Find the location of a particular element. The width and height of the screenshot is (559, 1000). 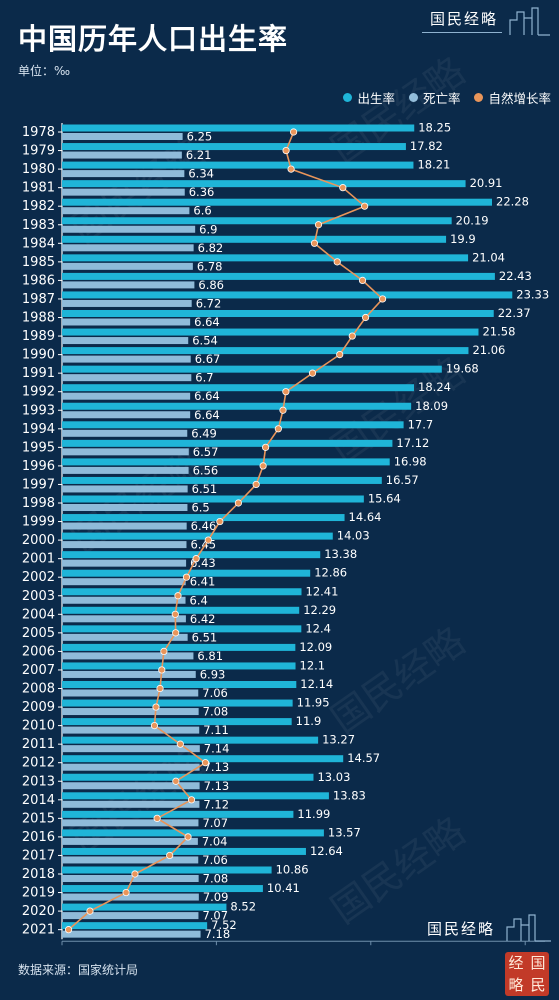

bar-label-death-rate: 7.12 is located at coordinates (216, 804).